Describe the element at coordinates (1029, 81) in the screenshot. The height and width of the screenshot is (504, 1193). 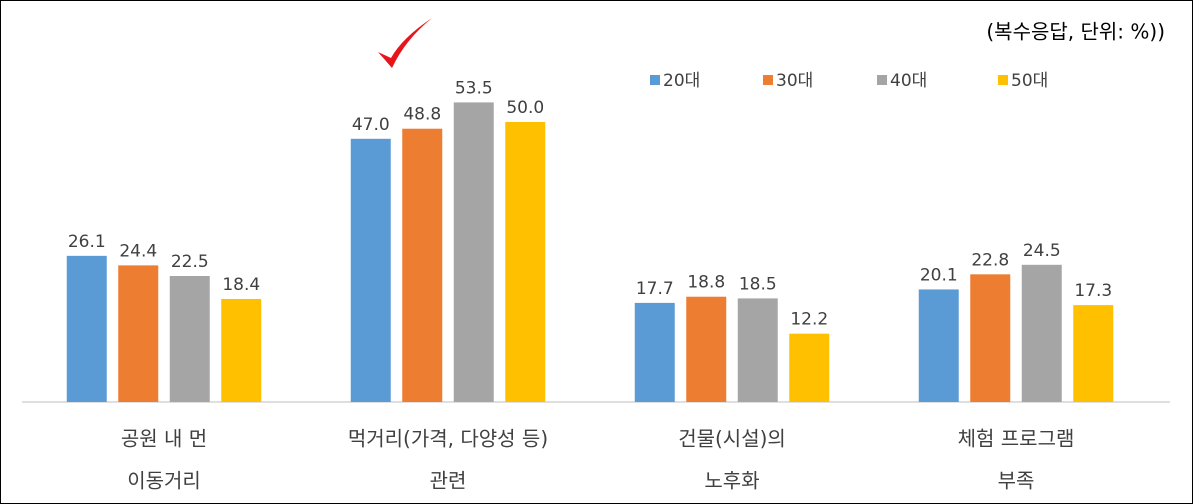
I see `legend-label: 50대` at that location.